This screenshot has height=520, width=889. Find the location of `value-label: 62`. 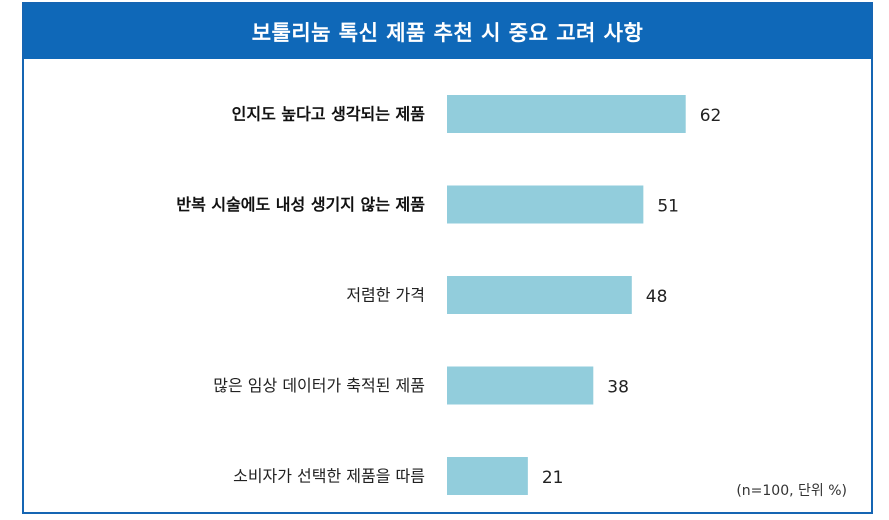

value-label: 62 is located at coordinates (711, 116).